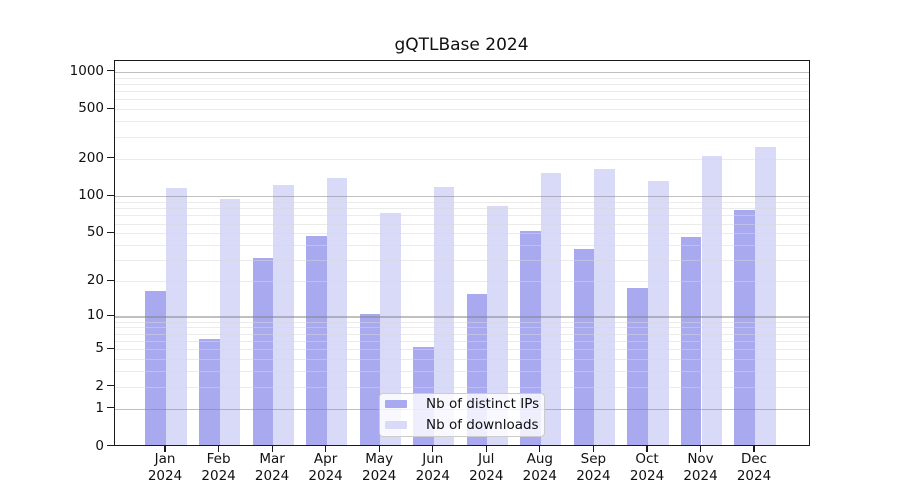 Image resolution: width=900 pixels, height=500 pixels. Describe the element at coordinates (379, 459) in the screenshot. I see `month-label: May` at that location.